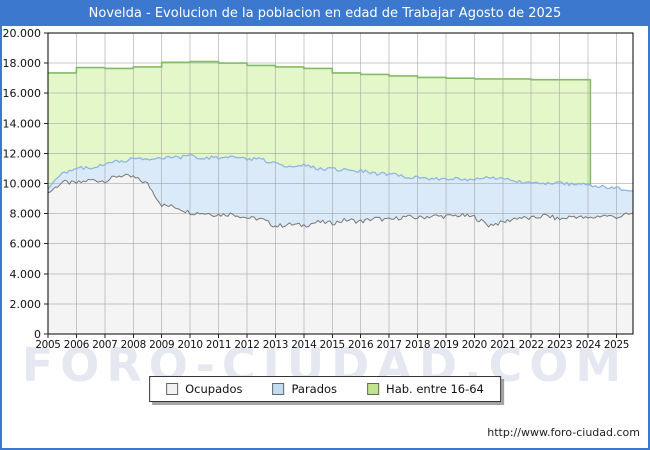 This screenshot has height=450, width=650. Describe the element at coordinates (304, 345) in the screenshot. I see `svg-text: 2014` at that location.